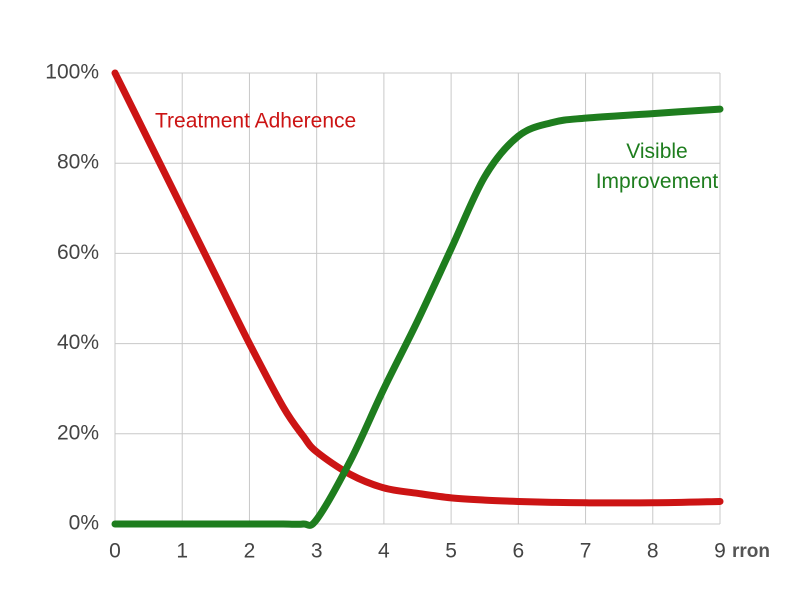  I want to click on y-tick-label: 60%, so click(78, 252).